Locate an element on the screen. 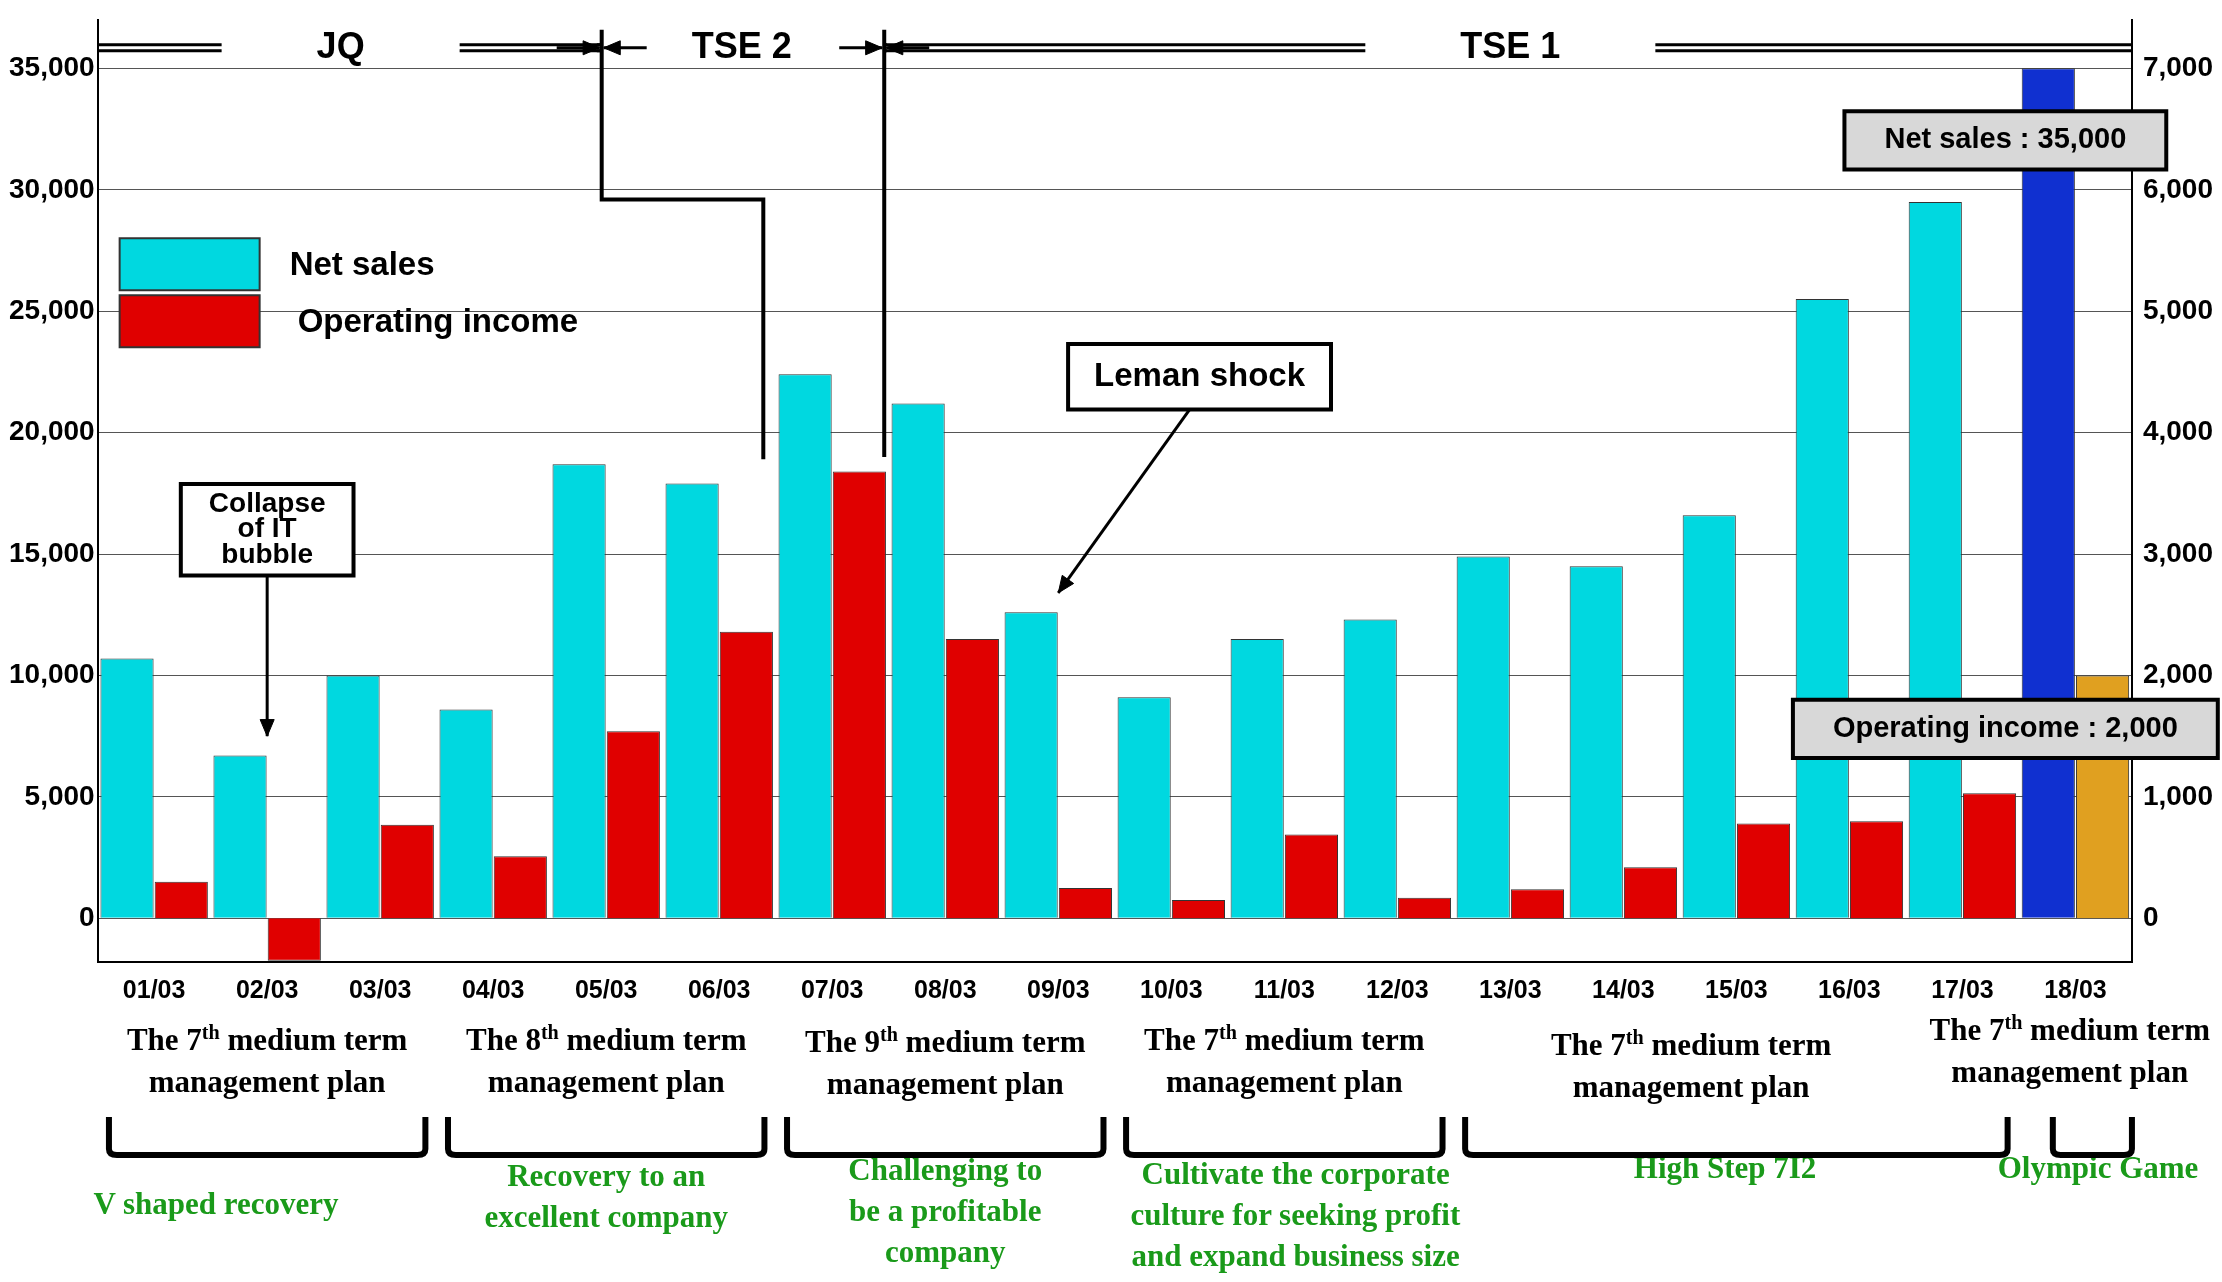 Image resolution: width=2222 pixels, height=1282 pixels. annotation: TSE 1 is located at coordinates (1510, 45).